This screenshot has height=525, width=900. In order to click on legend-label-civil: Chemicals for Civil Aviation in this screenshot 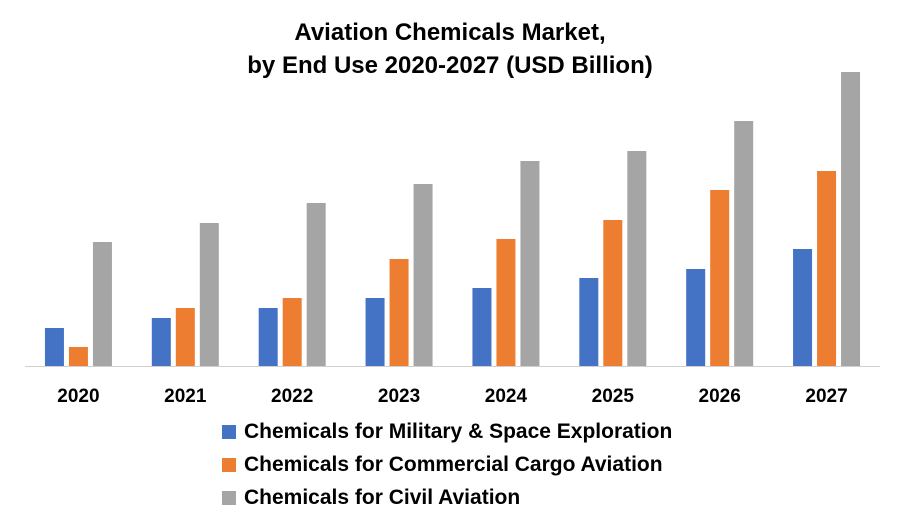, I will do `click(382, 497)`.